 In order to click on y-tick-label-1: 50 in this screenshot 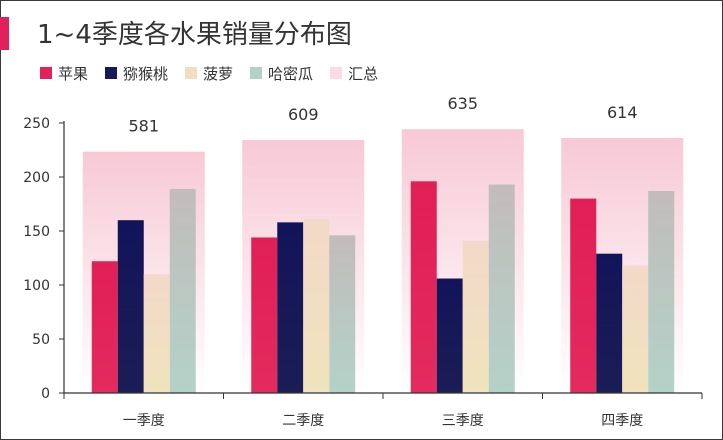, I will do `click(41, 340)`.